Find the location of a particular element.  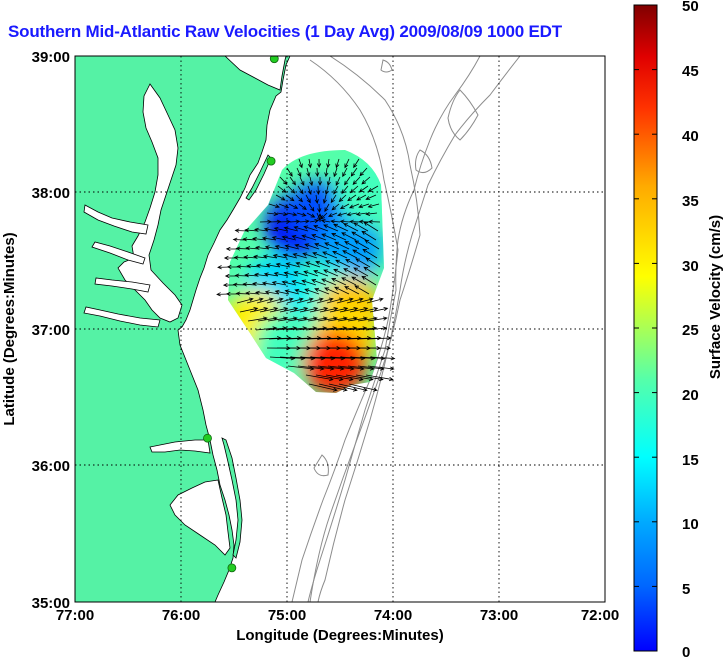

colorbar-tick: 20 is located at coordinates (690, 395).